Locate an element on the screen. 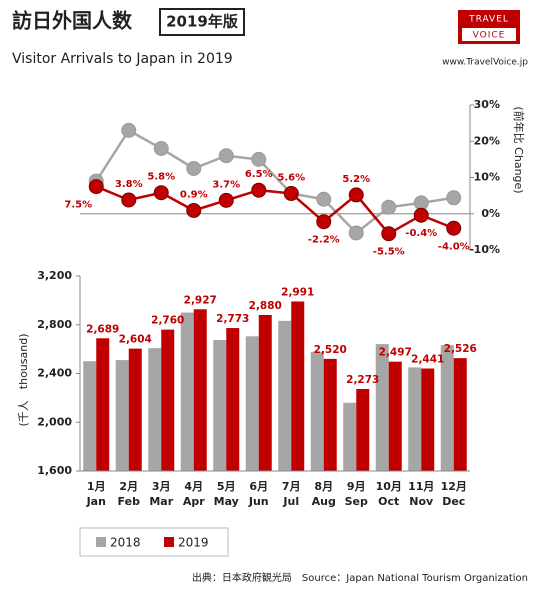  x-tick-label: 2月 is located at coordinates (128, 486).